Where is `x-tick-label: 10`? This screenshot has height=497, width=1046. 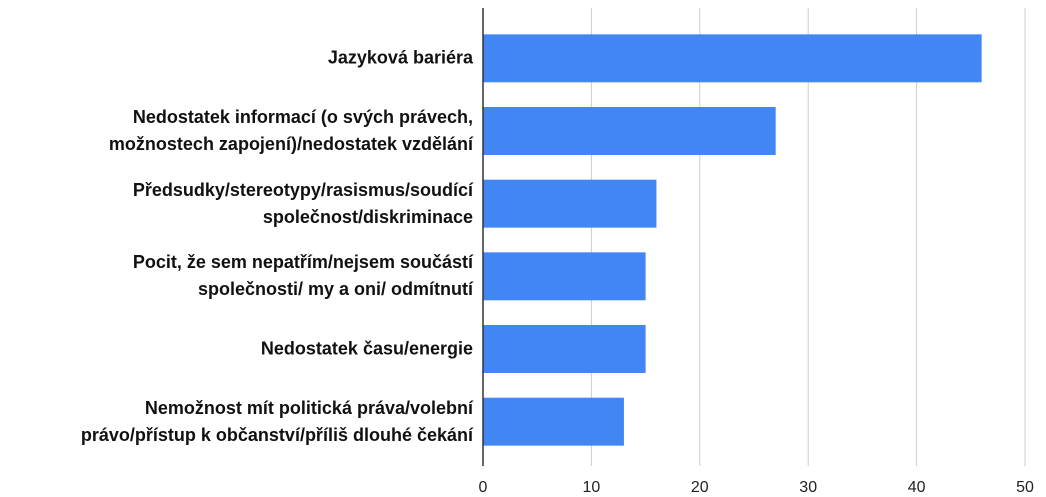
x-tick-label: 10 is located at coordinates (592, 487).